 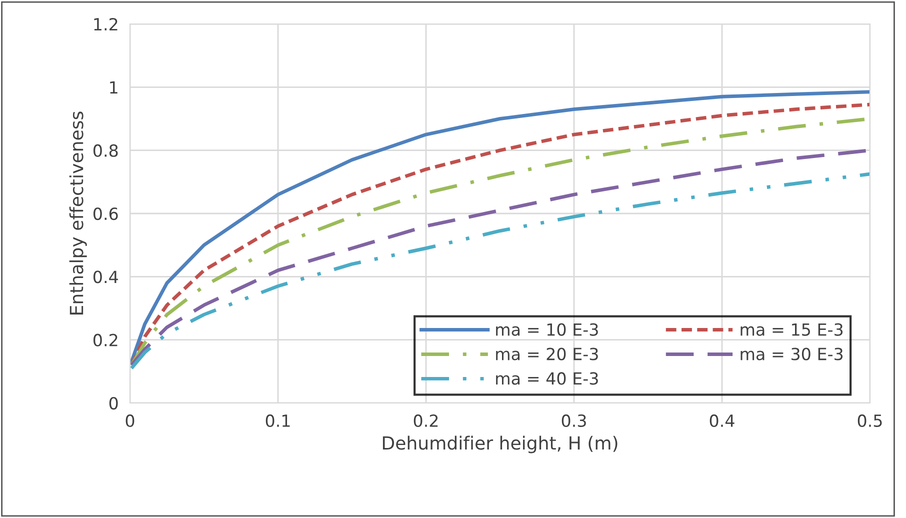 What do you see at coordinates (278, 421) in the screenshot?
I see `x-tick-label: 0.1` at bounding box center [278, 421].